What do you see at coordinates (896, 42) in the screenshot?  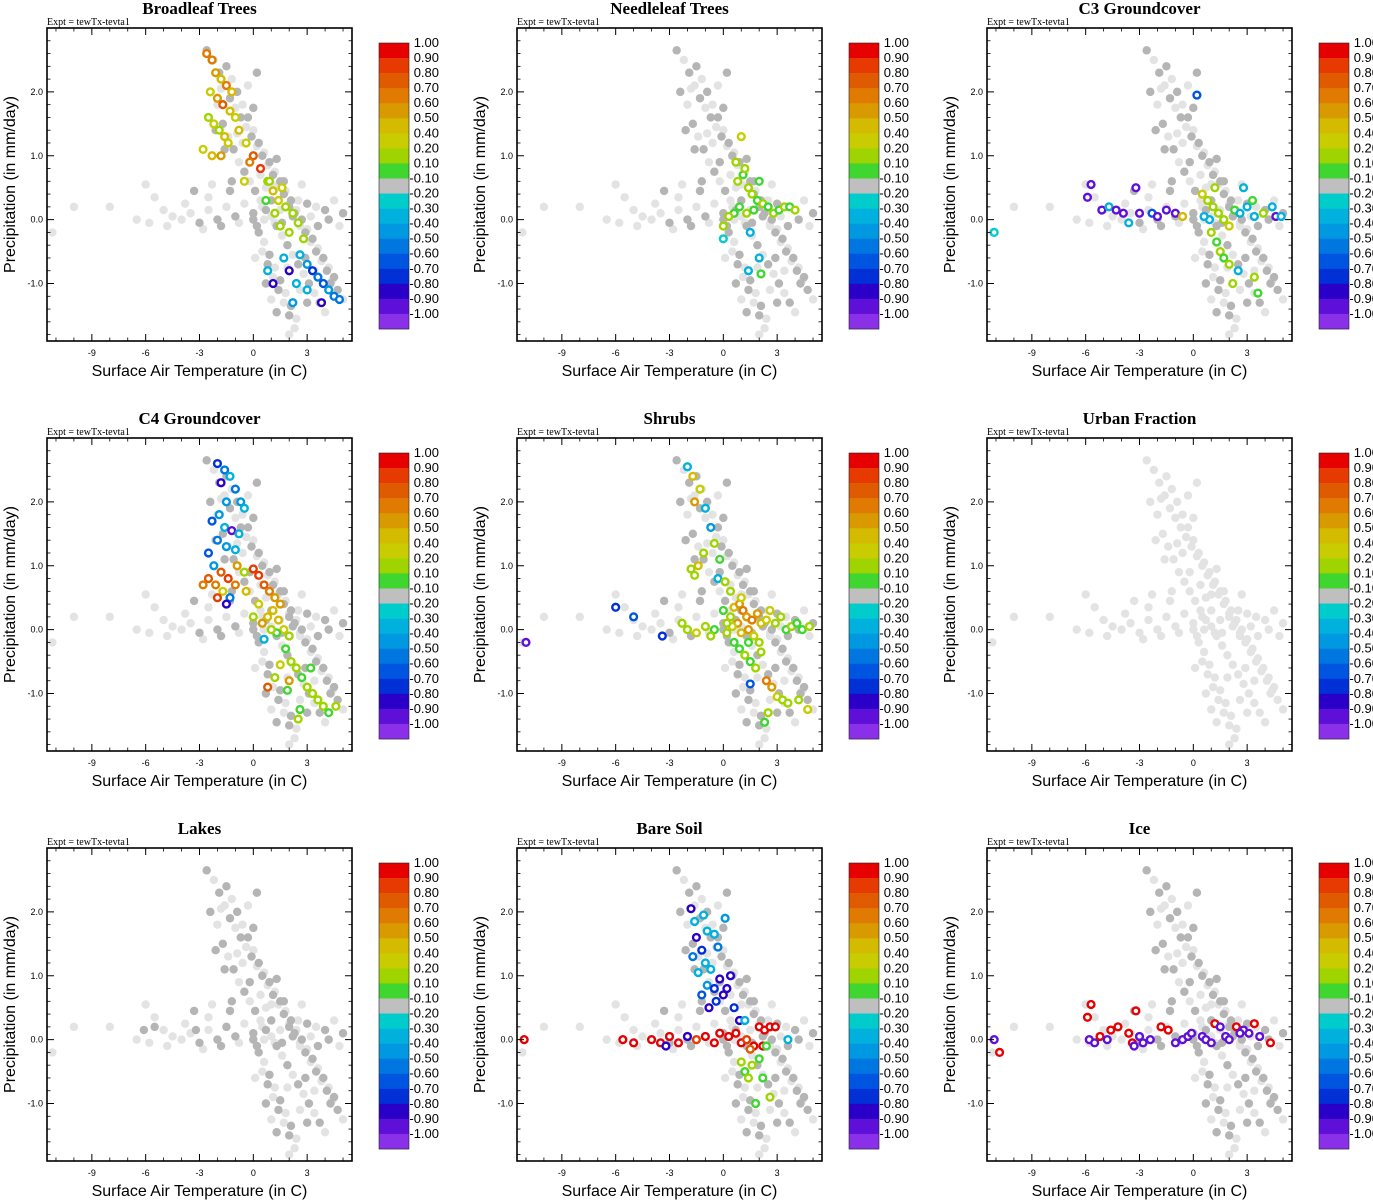 I see `colorbar-label: 1.00` at bounding box center [896, 42].